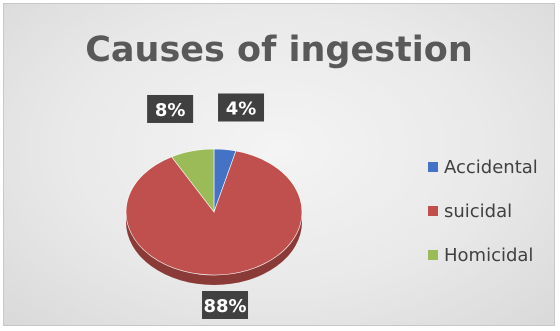 This screenshot has height=331, width=560. Describe the element at coordinates (489, 255) in the screenshot. I see `legend-label-homicidal: Homicidal` at that location.